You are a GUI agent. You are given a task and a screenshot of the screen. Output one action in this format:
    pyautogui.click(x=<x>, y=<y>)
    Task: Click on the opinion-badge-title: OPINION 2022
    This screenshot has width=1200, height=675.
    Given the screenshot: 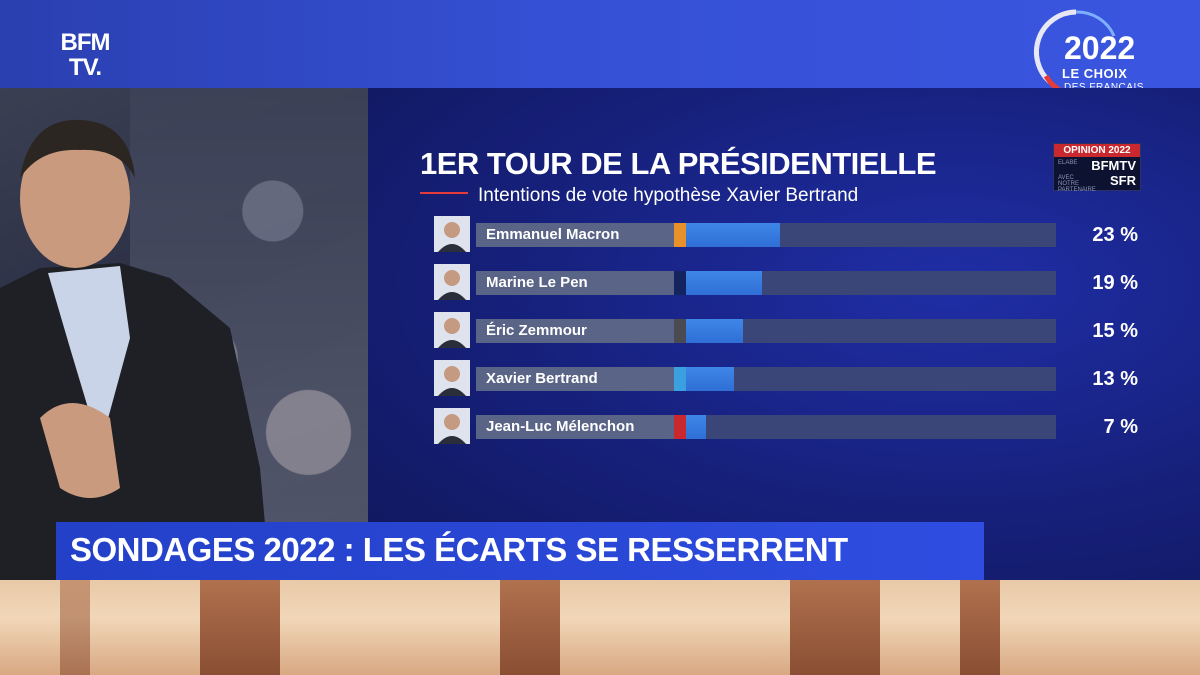 What is the action you would take?
    pyautogui.click(x=1097, y=150)
    